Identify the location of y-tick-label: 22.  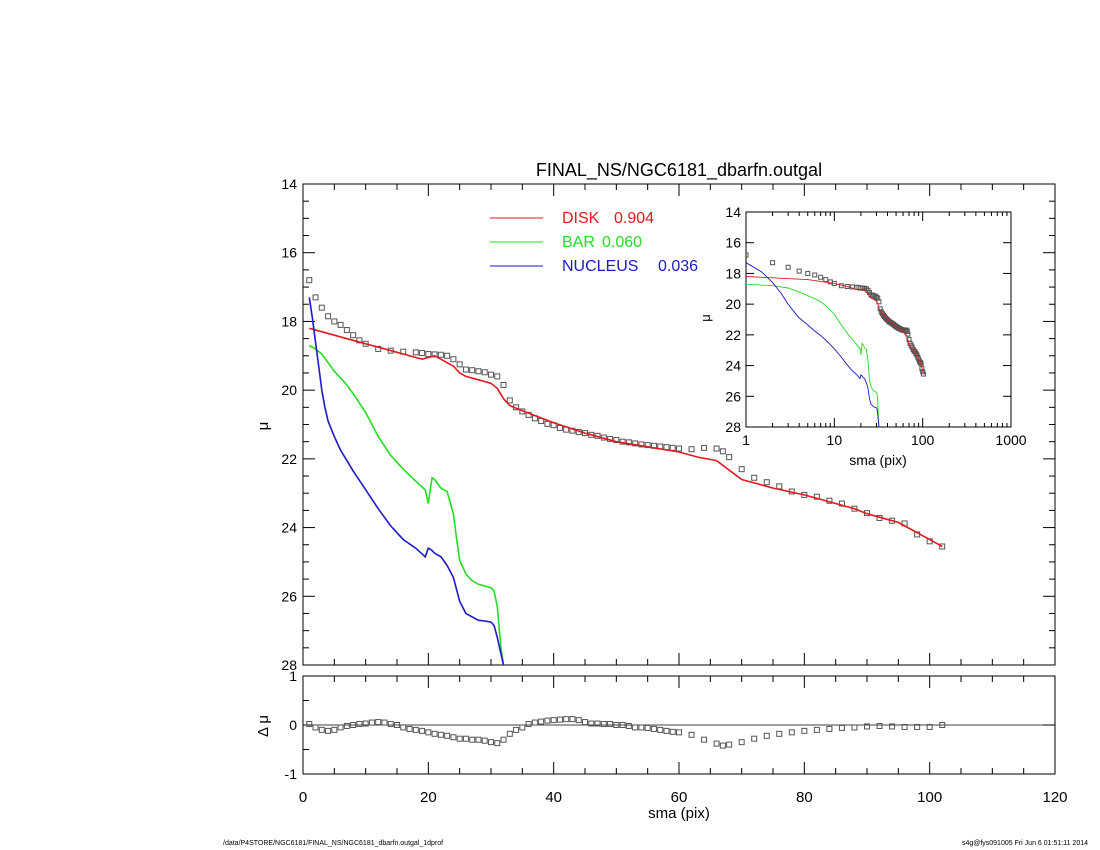
(289, 459).